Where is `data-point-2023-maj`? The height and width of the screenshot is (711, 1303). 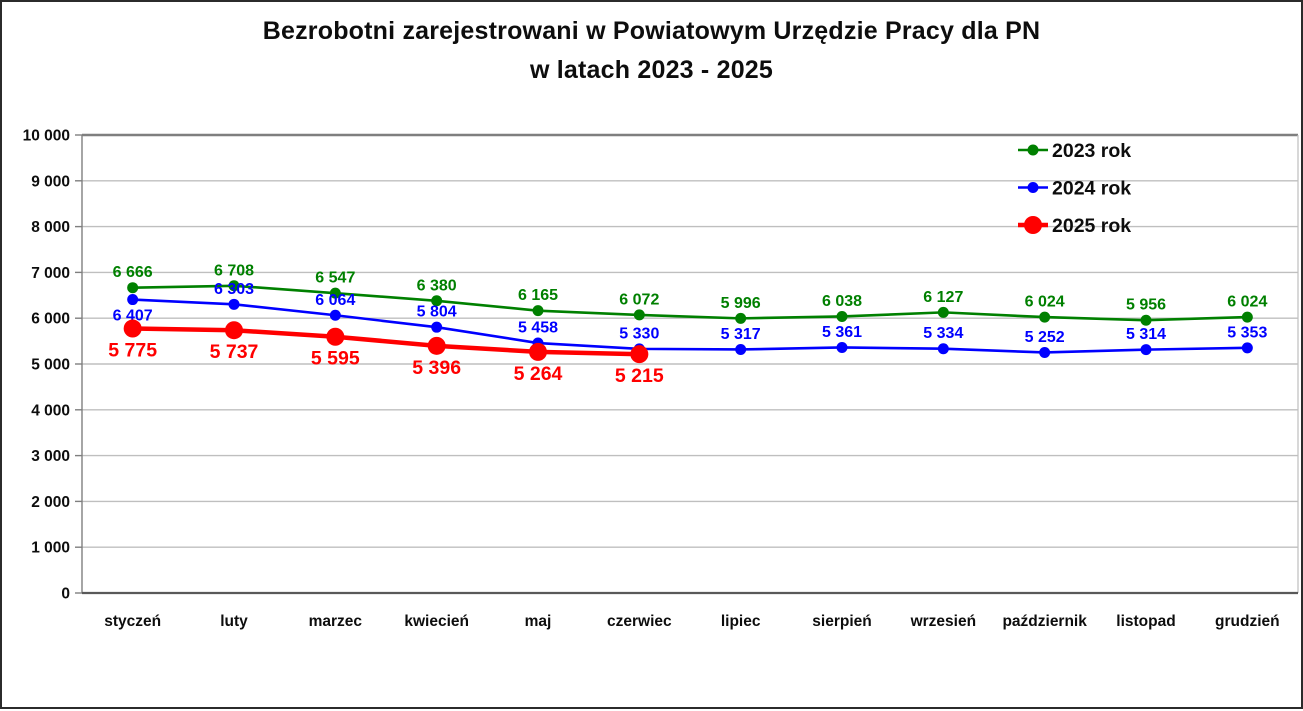
data-point-2023-maj is located at coordinates (538, 311).